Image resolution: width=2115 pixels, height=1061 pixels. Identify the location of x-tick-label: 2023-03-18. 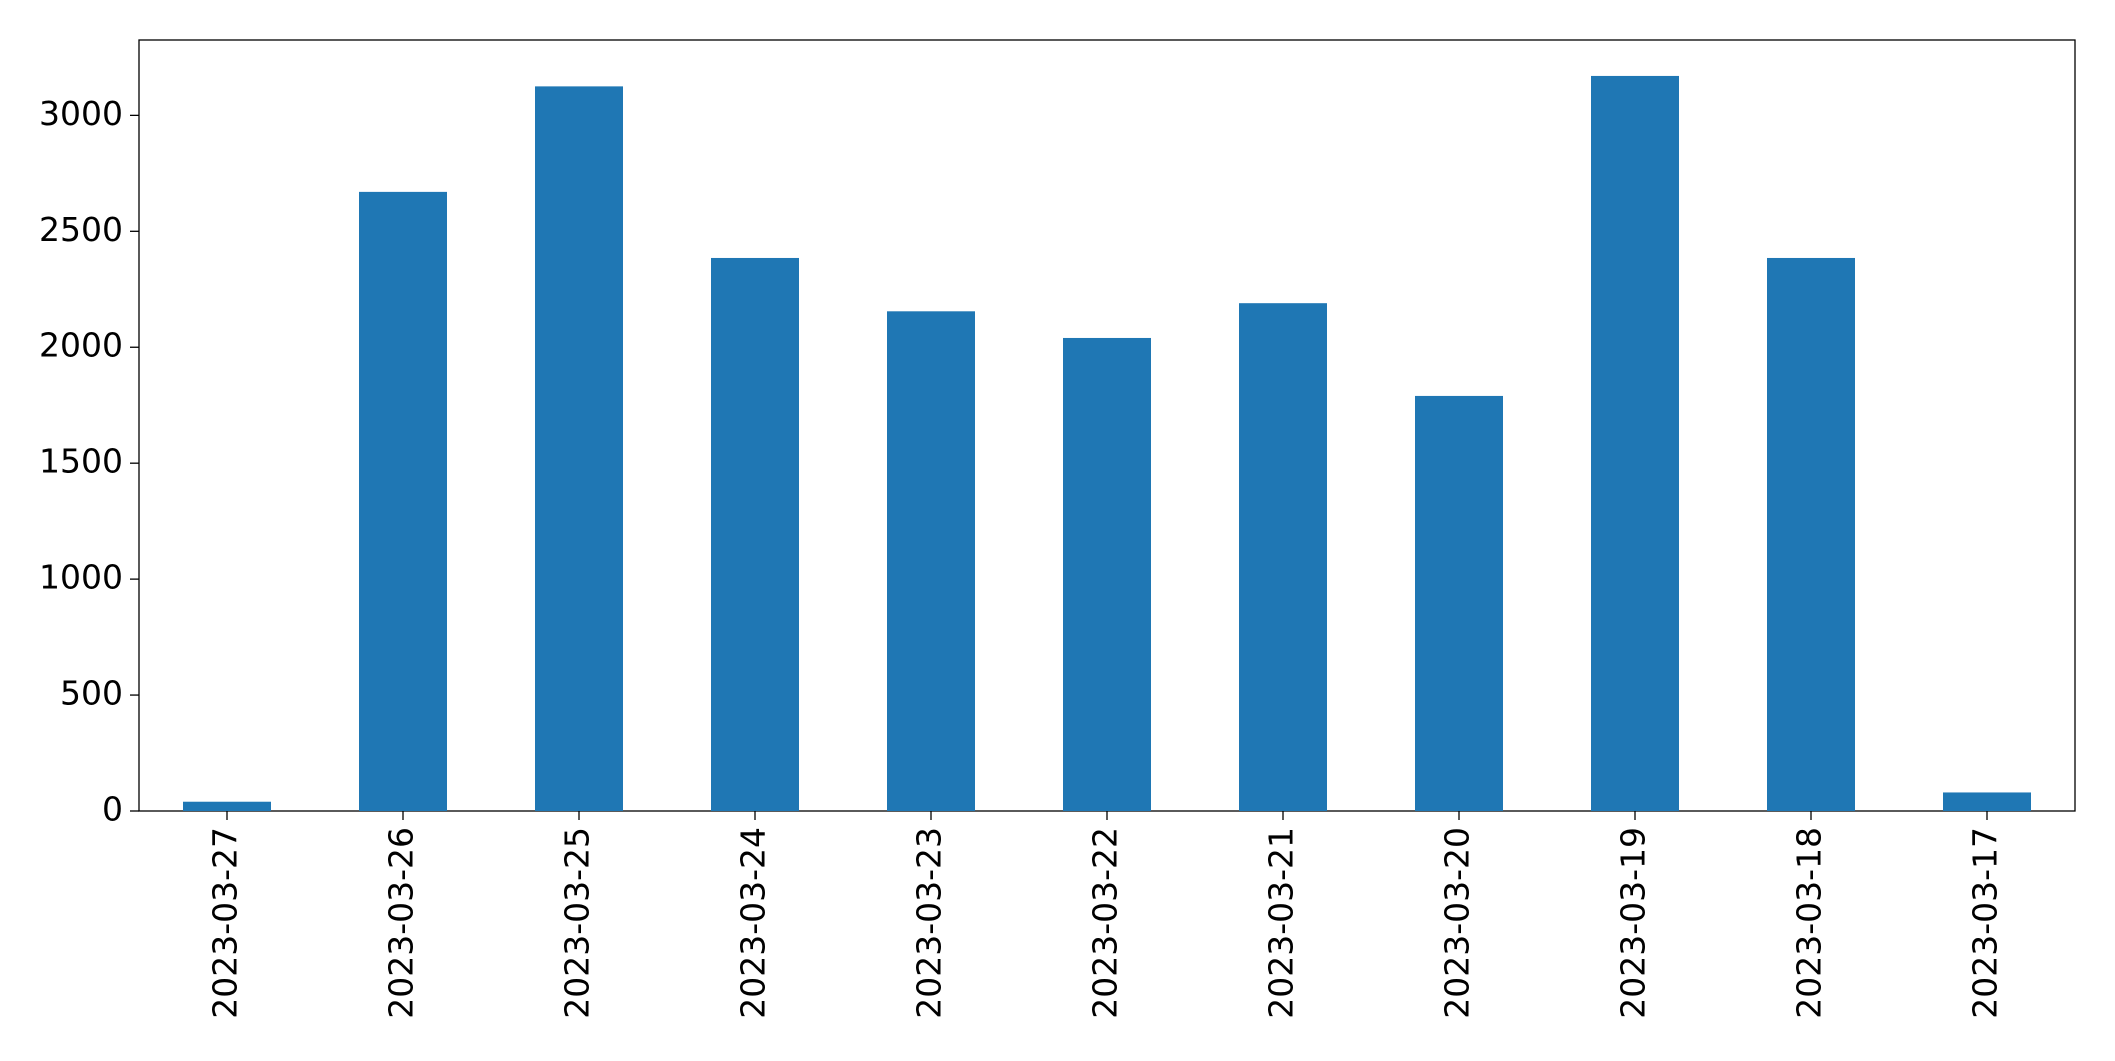
(1809, 923).